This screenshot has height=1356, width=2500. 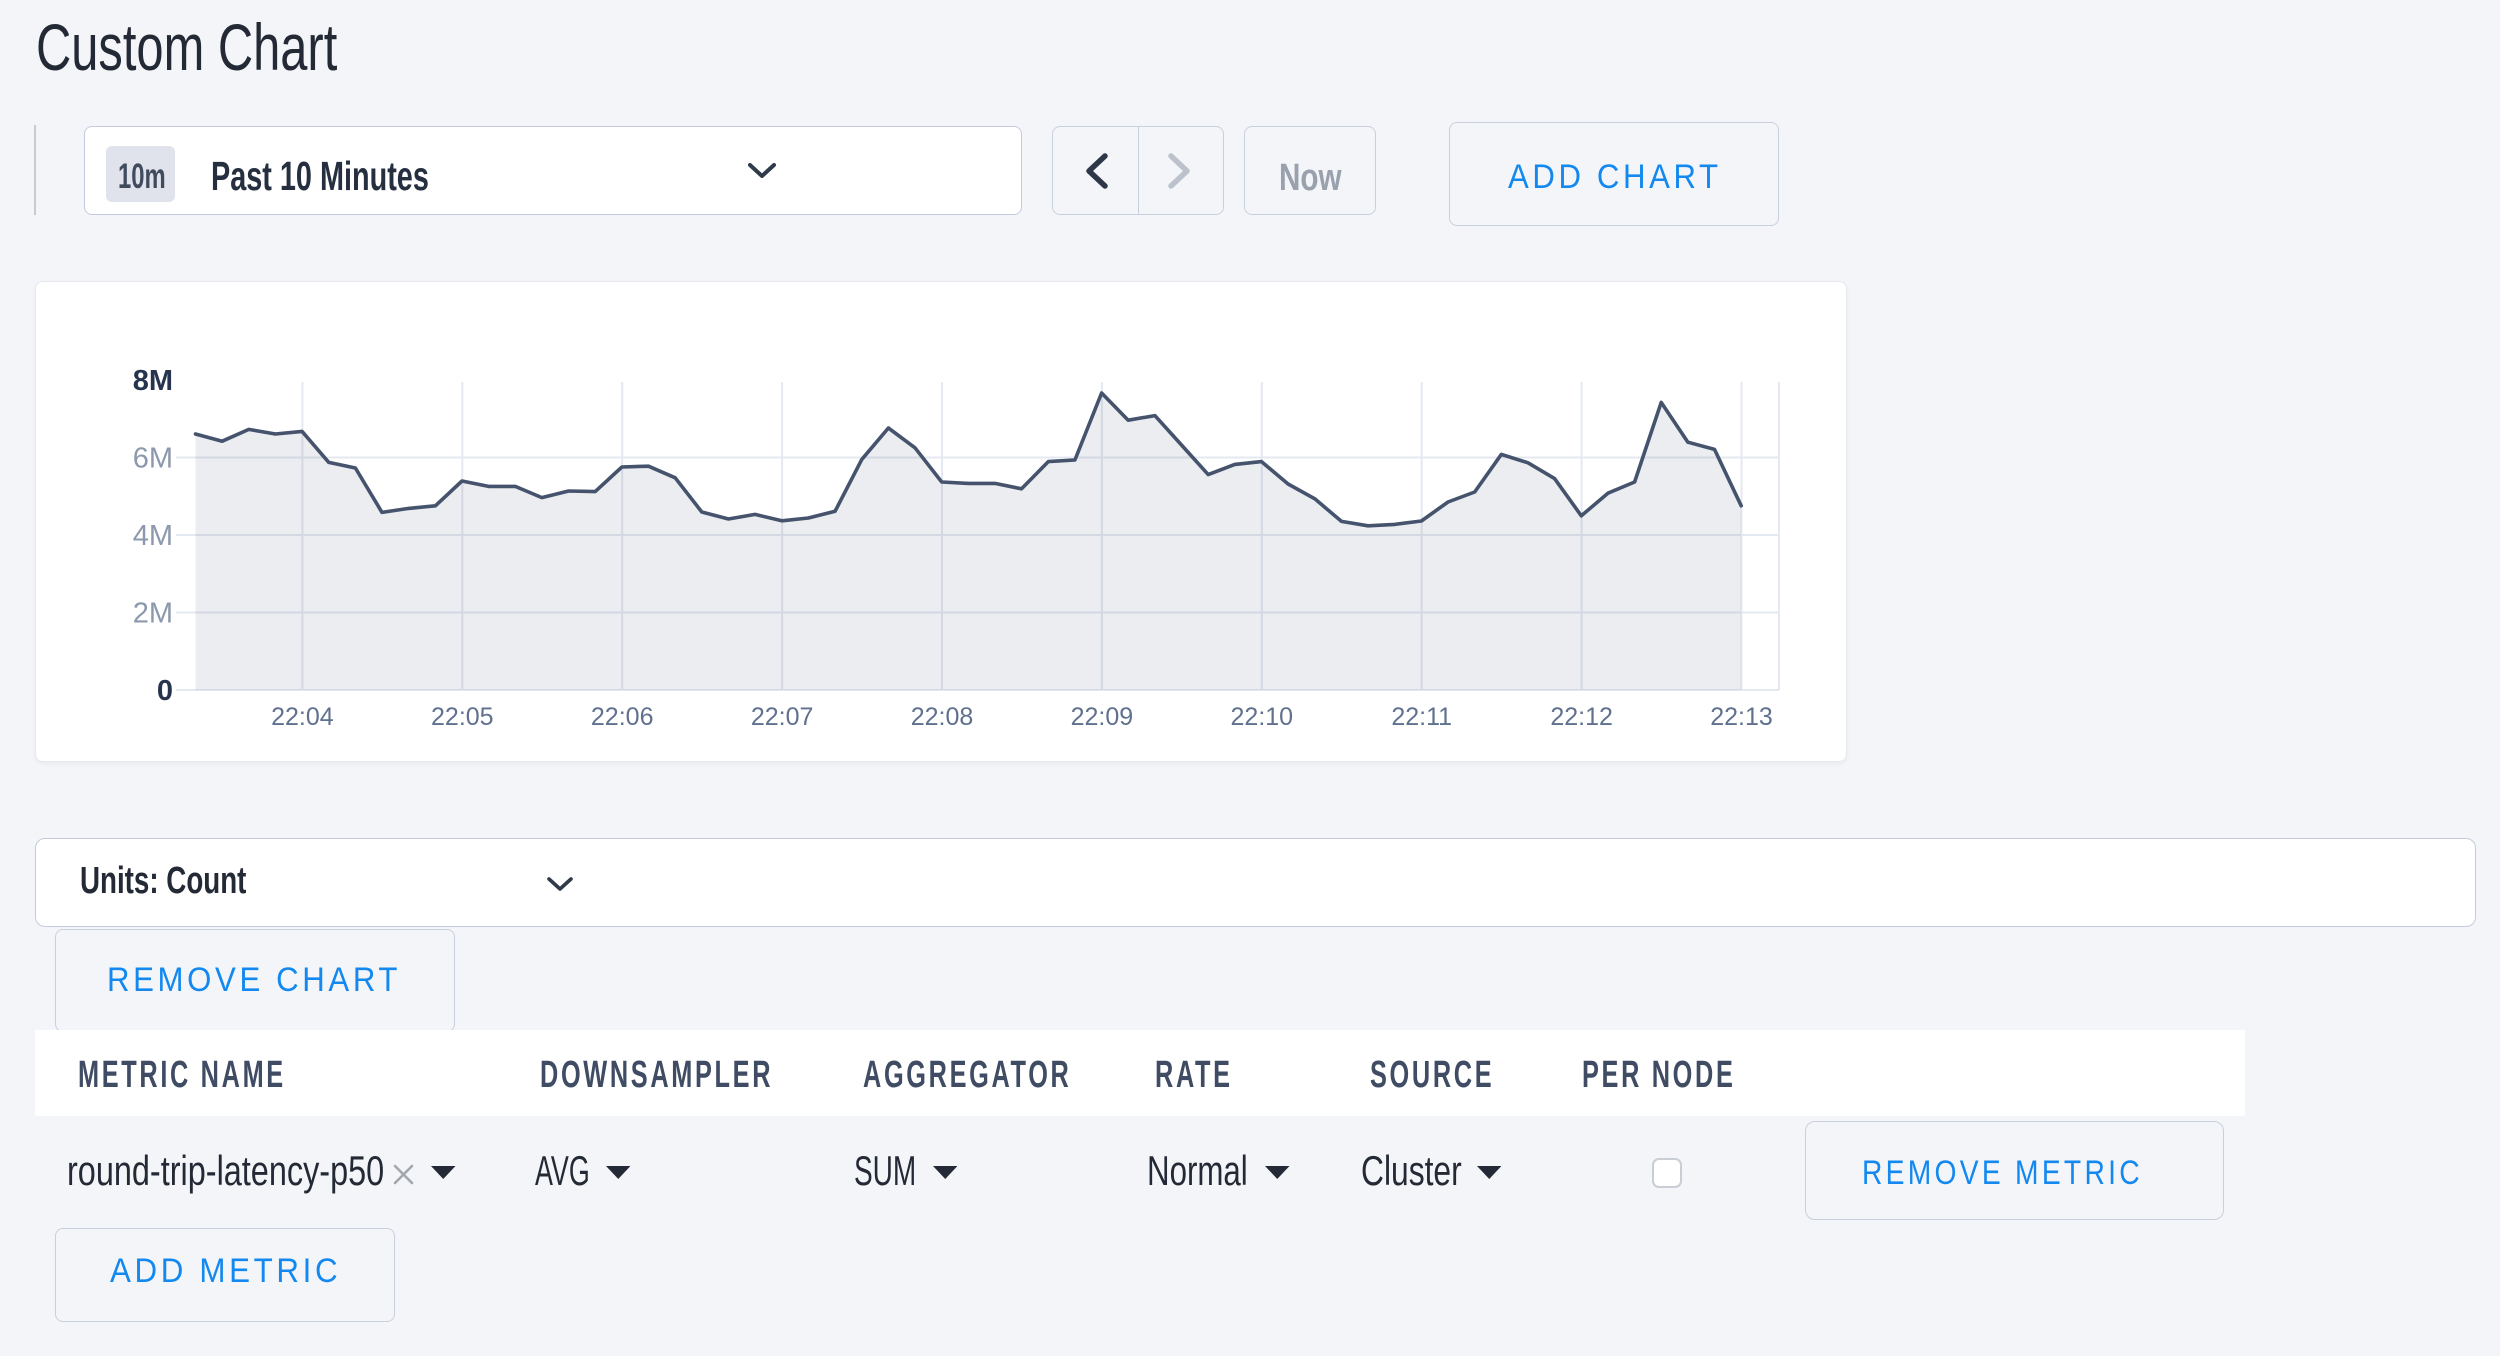 I want to click on svg-text: 4M, so click(x=153, y=536).